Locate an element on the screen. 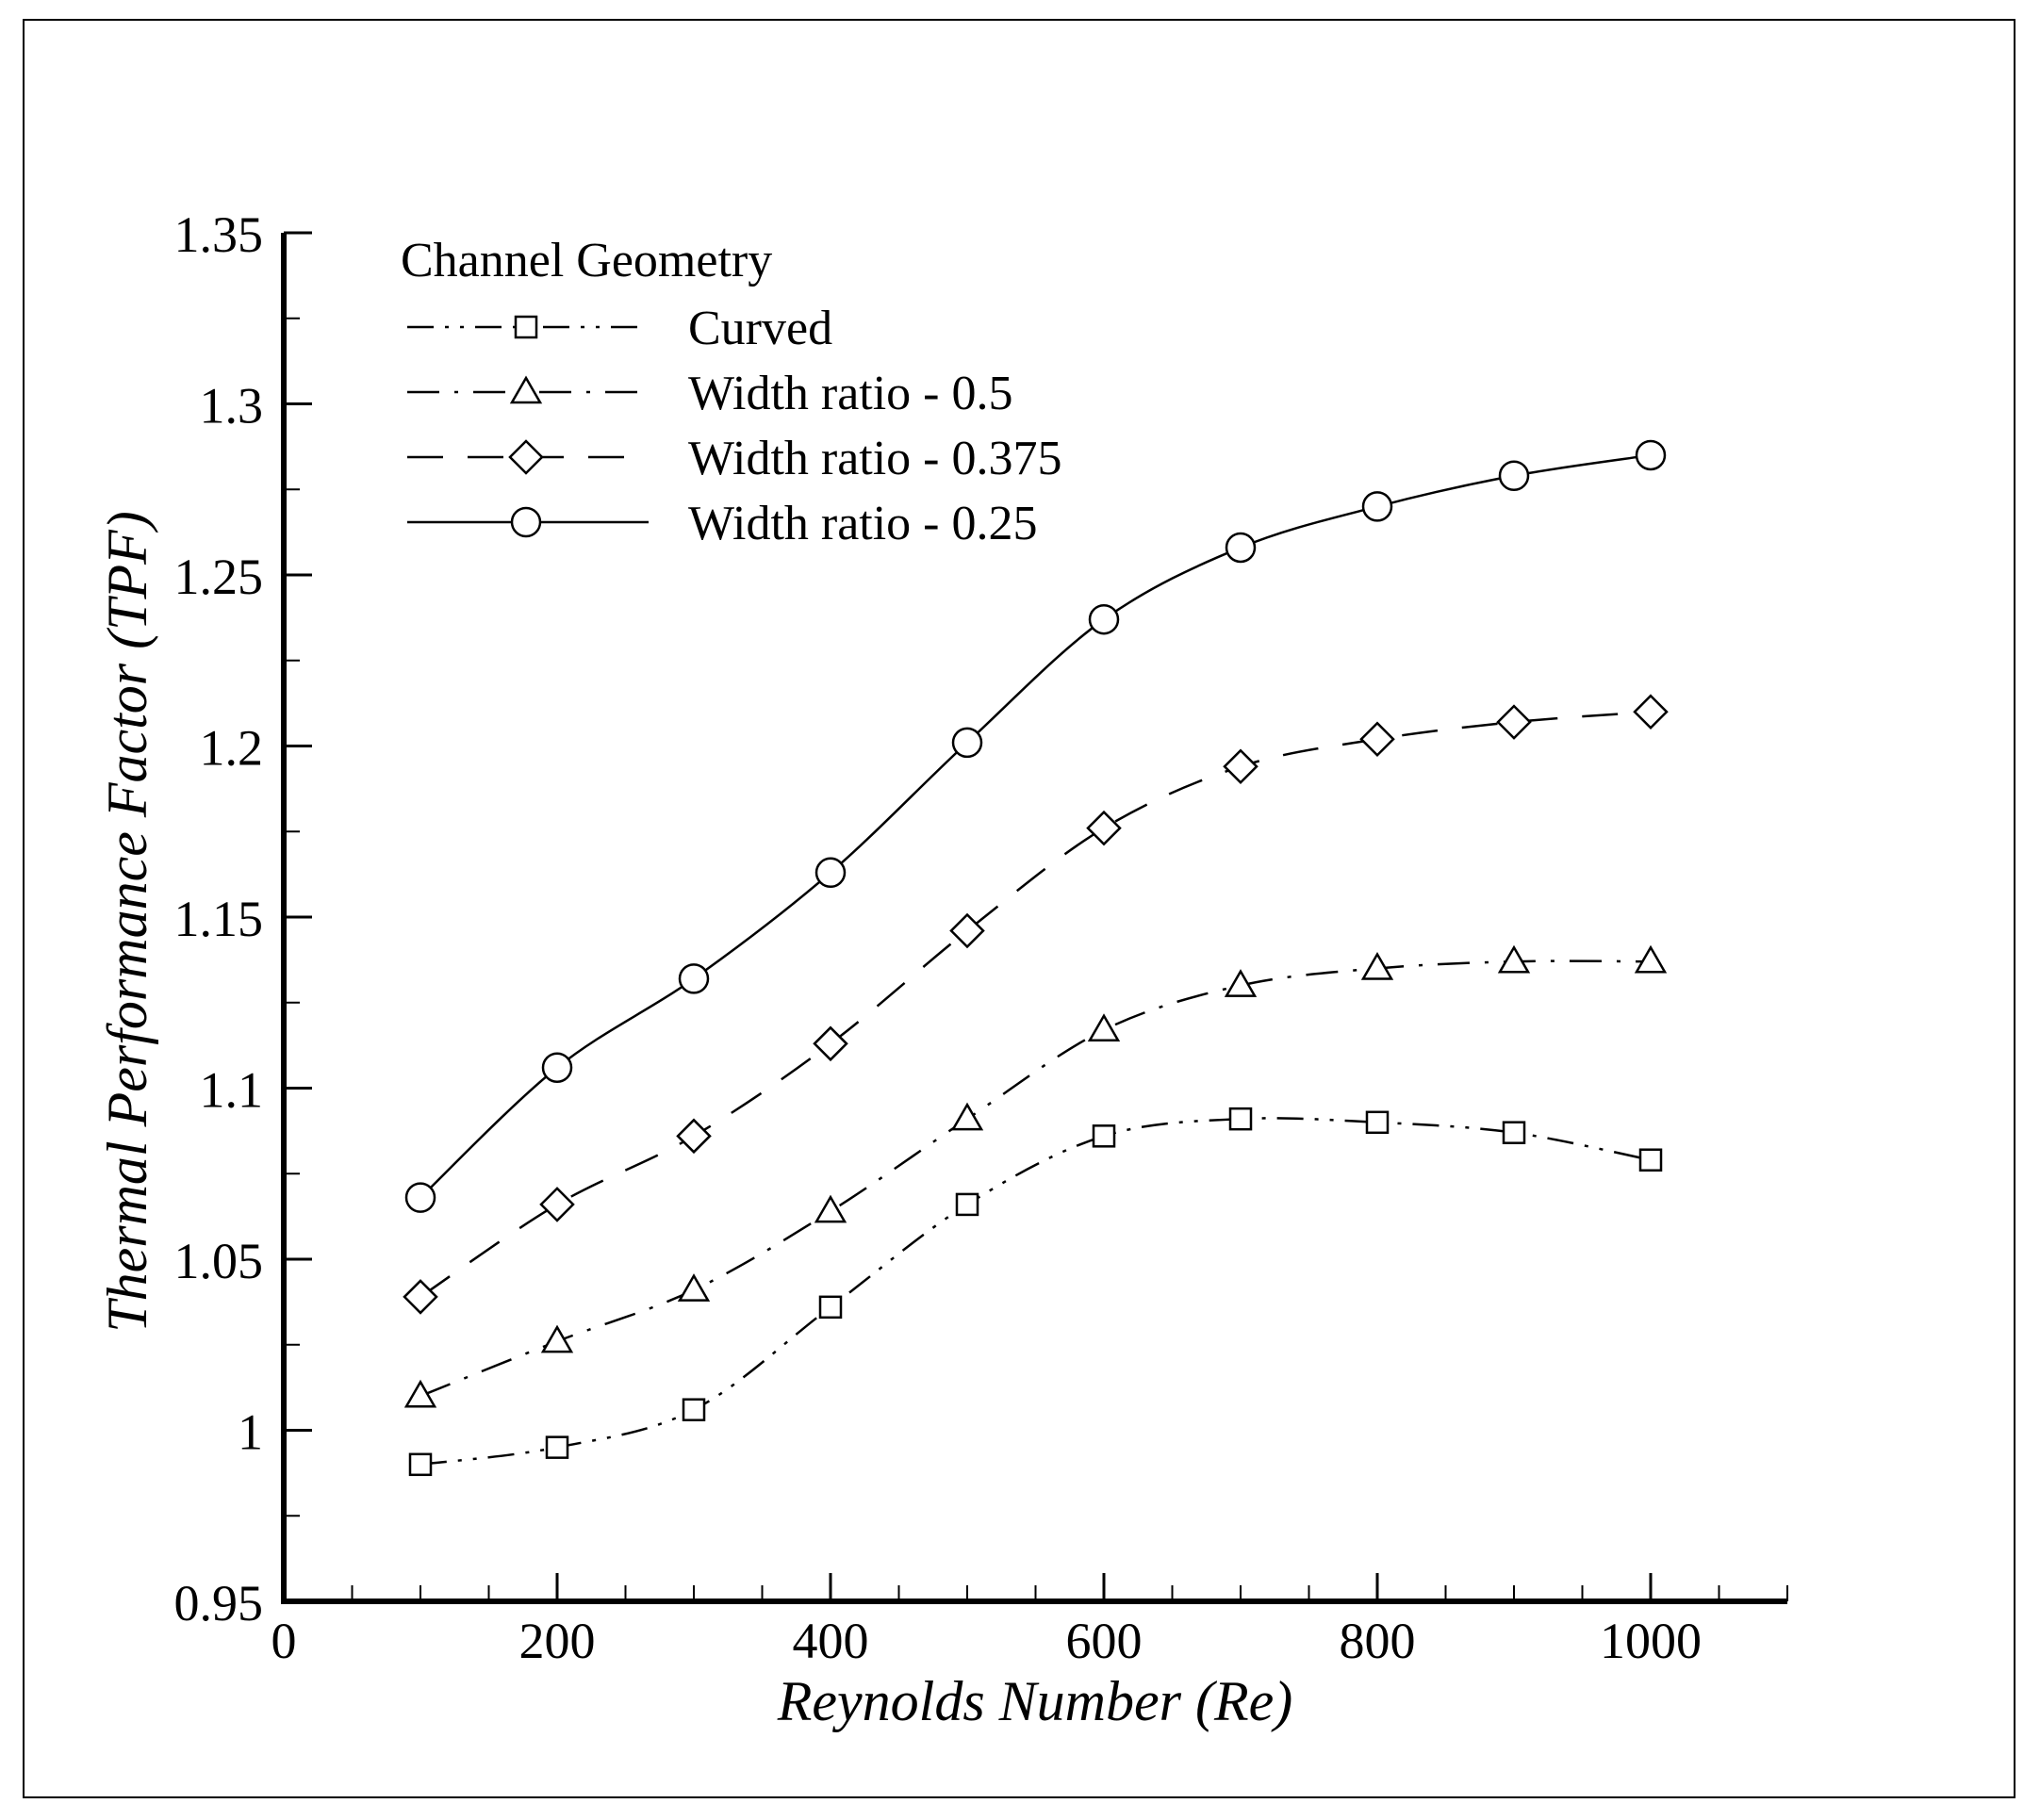 This screenshot has width=2040, height=1820. y-tick-label: 1.05 is located at coordinates (219, 1261).